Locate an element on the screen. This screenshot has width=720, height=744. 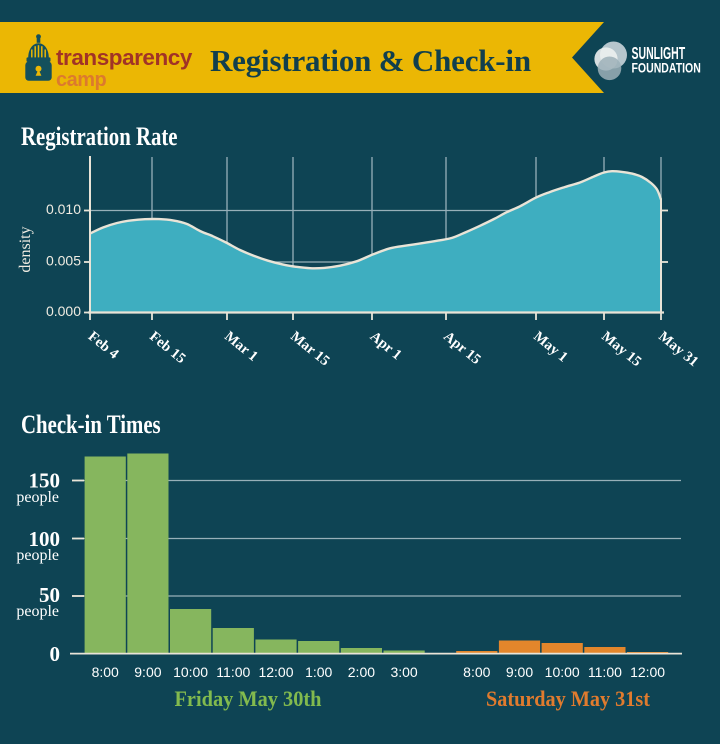
svg-text: FOUNDATION is located at coordinates (666, 68).